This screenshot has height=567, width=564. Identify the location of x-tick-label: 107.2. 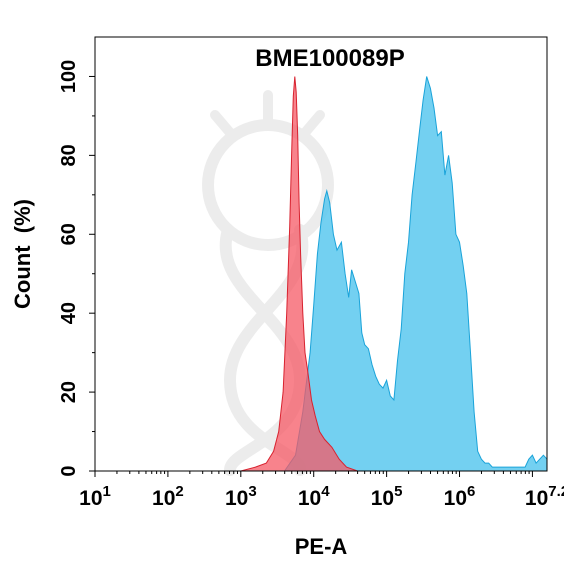
(544, 496).